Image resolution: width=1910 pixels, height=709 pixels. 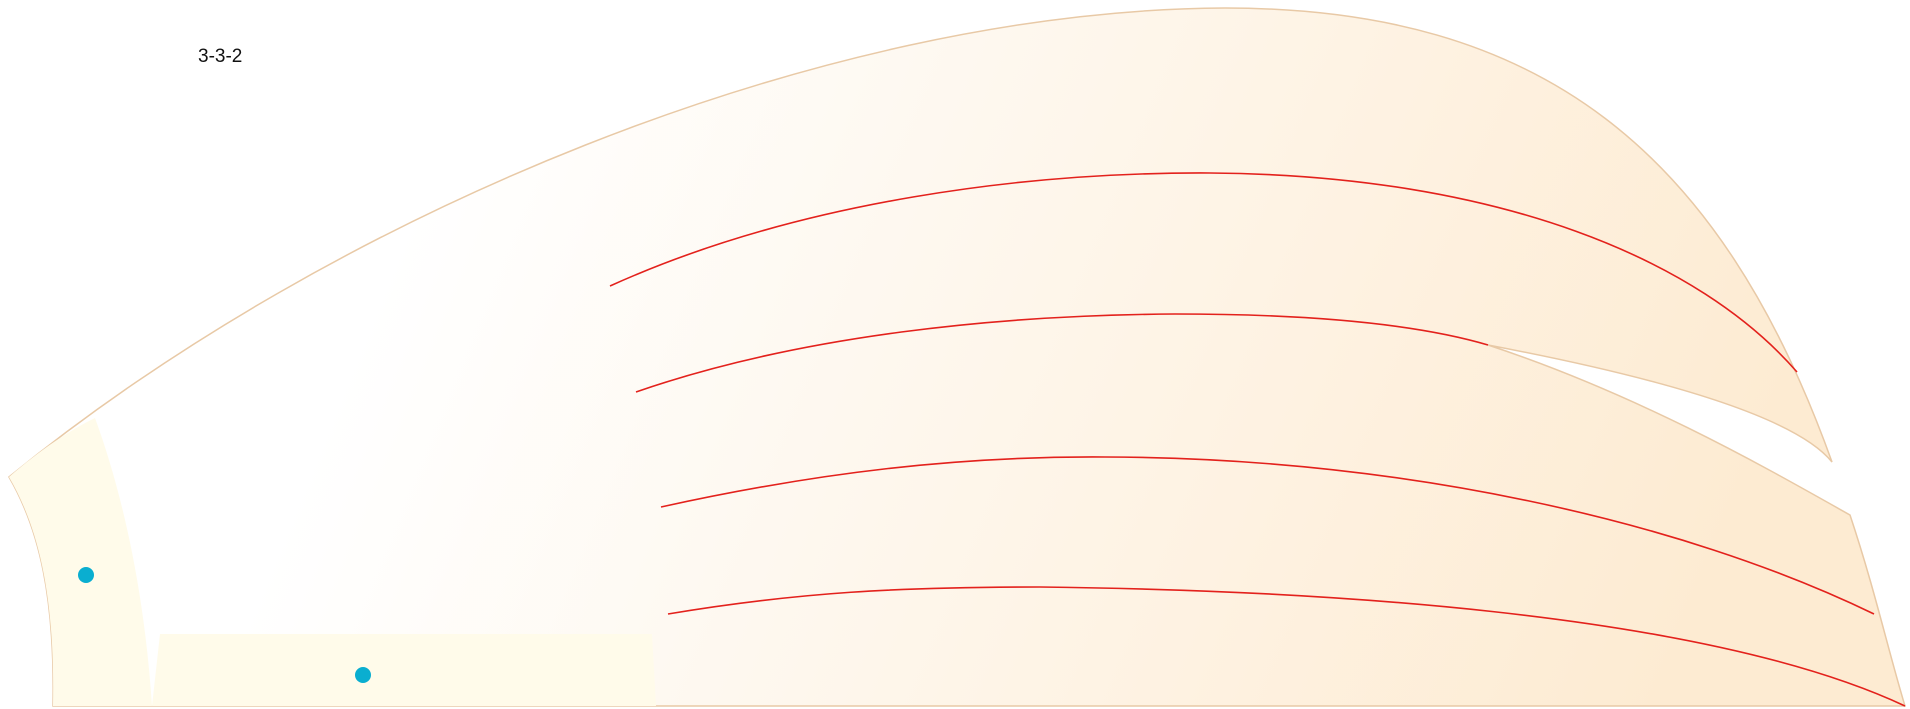 What do you see at coordinates (86, 575) in the screenshot?
I see `marker-dot-left` at bounding box center [86, 575].